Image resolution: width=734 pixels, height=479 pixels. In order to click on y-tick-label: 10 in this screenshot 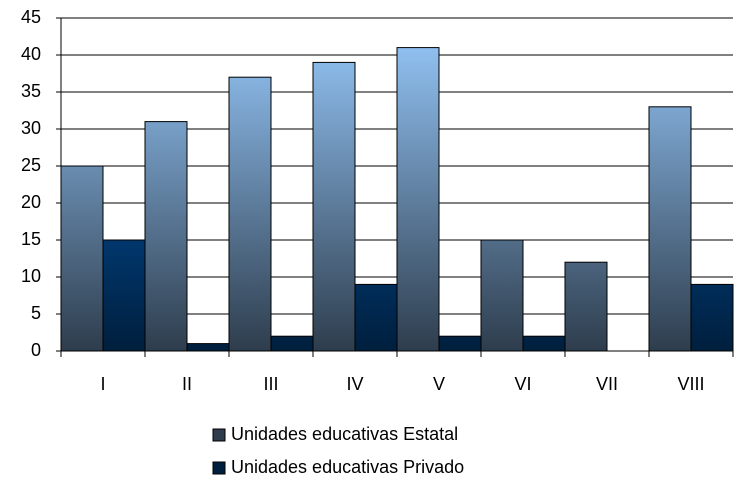, I will do `click(31, 276)`.